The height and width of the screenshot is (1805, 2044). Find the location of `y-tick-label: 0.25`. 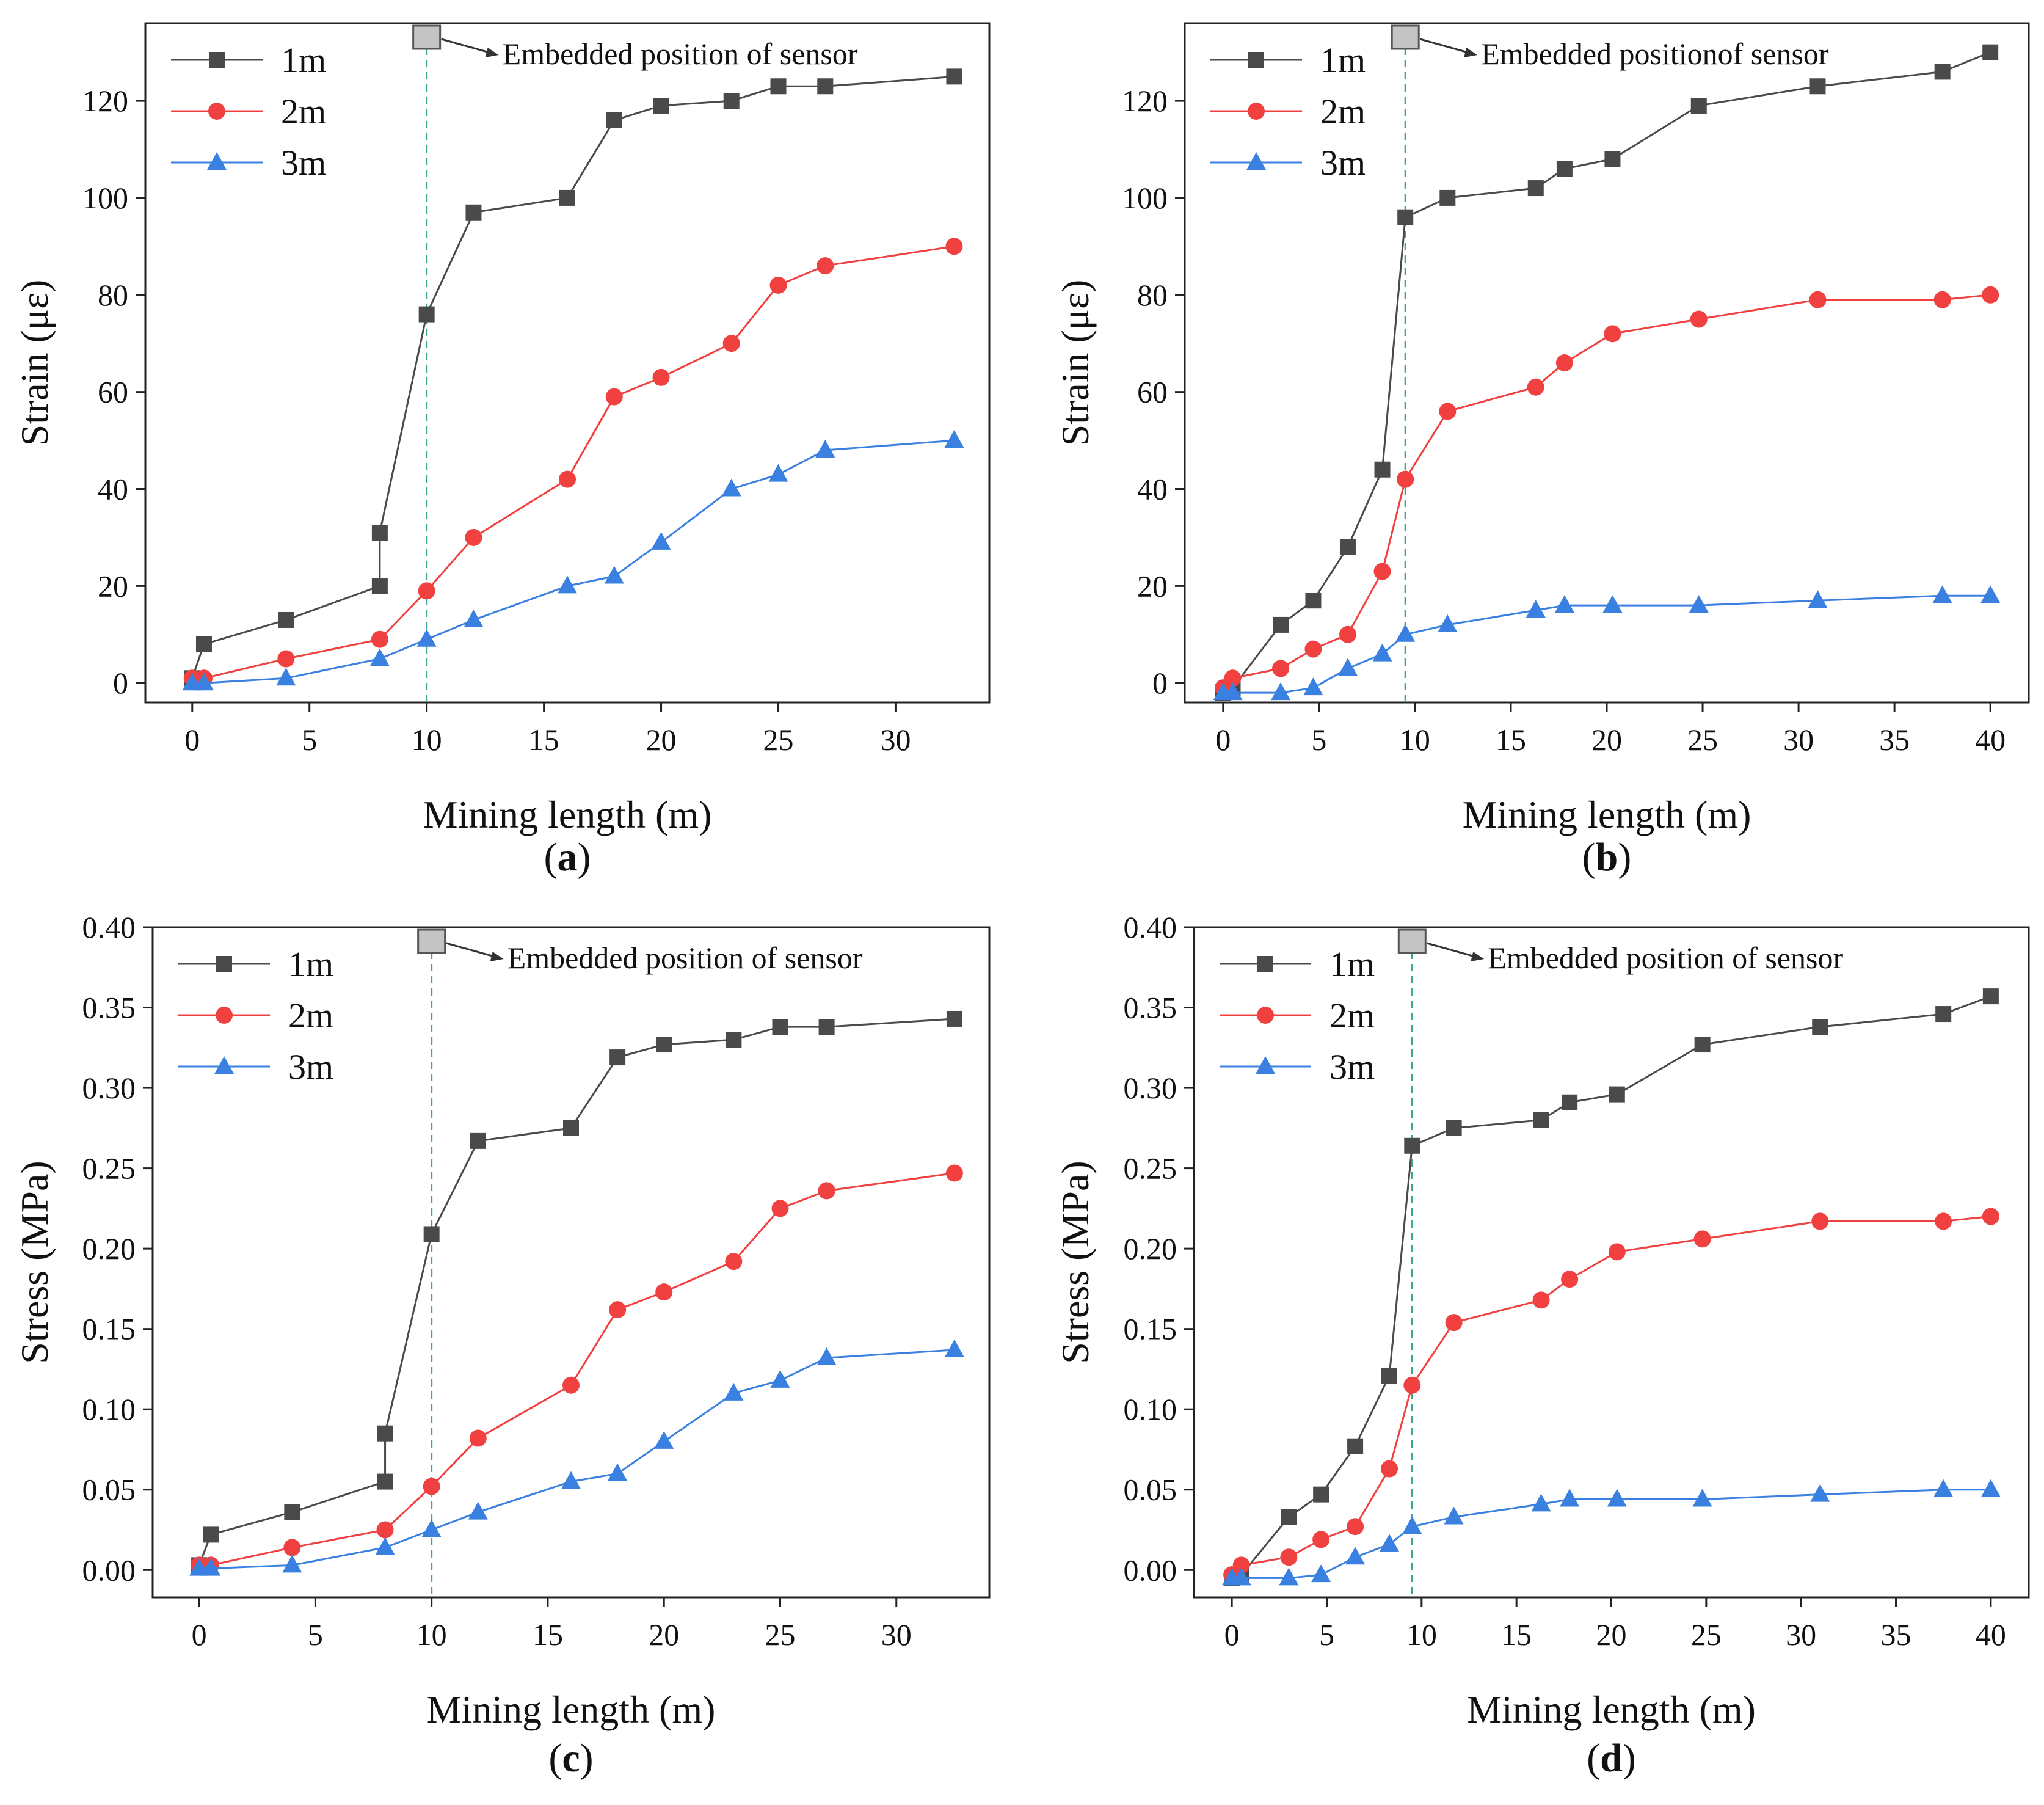

y-tick-label: 0.25 is located at coordinates (1151, 1168).